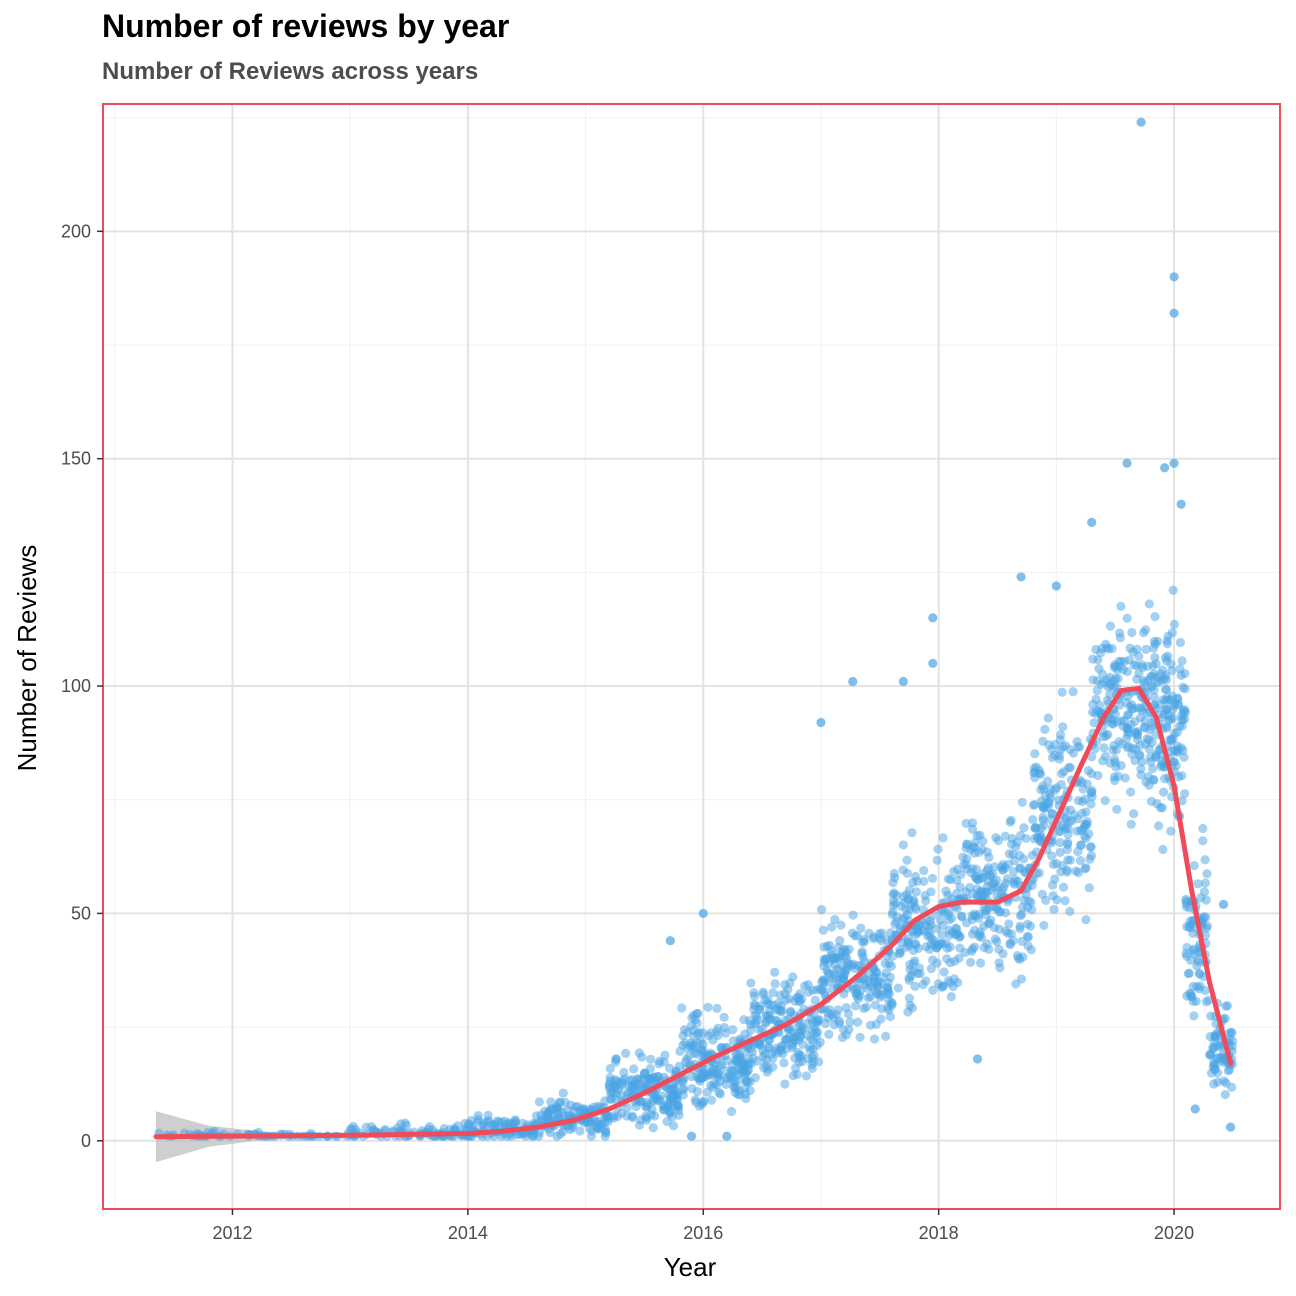 This screenshot has width=1296, height=1296. I want to click on y-tick-label: 200, so click(76, 231).